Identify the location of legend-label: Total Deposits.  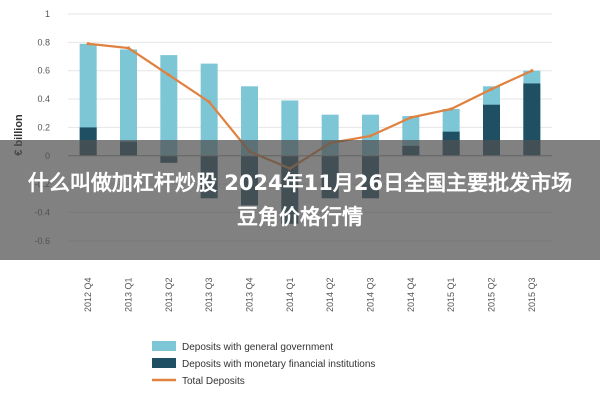
(213, 381).